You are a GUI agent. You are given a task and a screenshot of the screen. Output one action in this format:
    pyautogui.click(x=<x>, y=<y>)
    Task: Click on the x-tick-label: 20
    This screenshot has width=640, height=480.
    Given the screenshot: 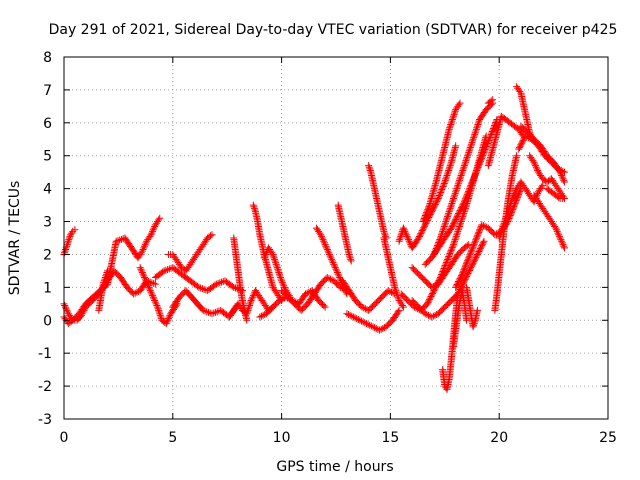 What is the action you would take?
    pyautogui.click(x=499, y=438)
    